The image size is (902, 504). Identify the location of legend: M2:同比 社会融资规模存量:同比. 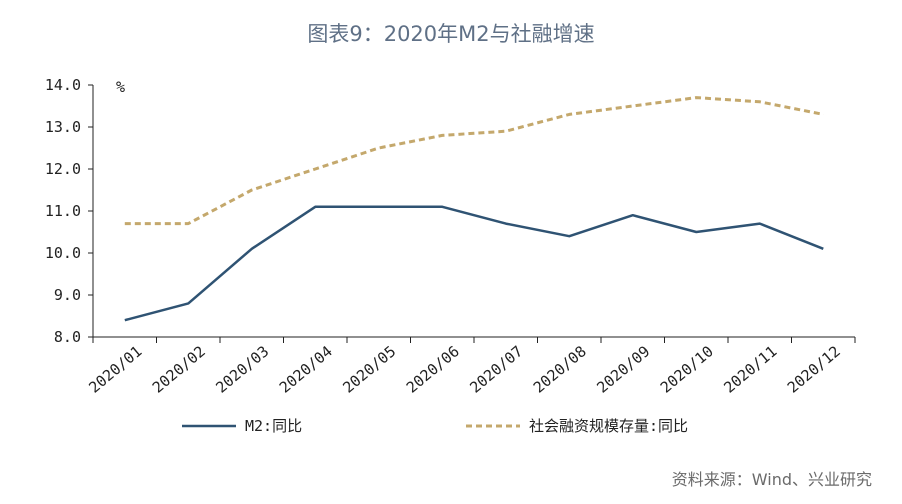
(435, 426).